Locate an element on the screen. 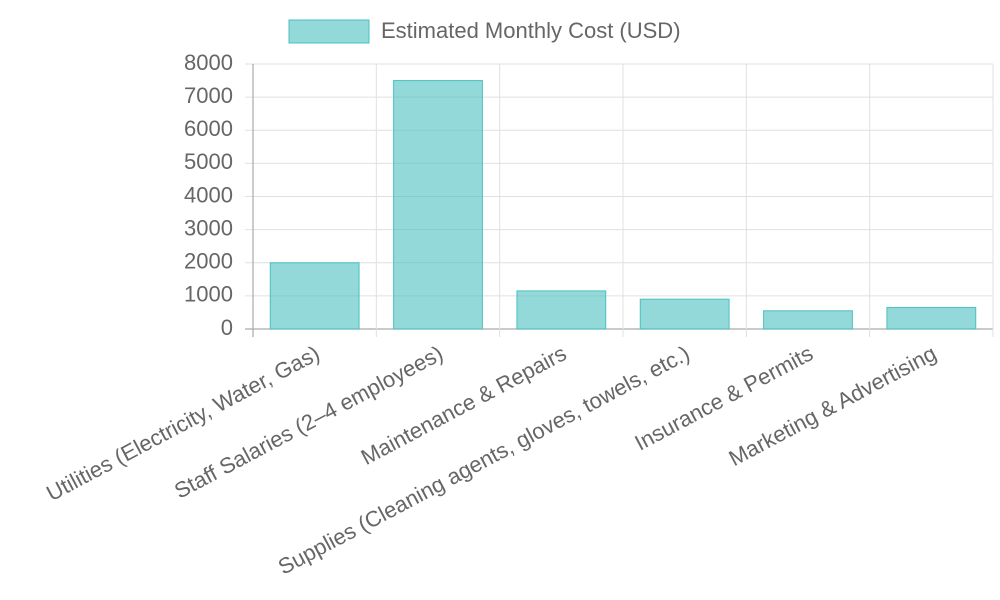  y-tick-label: 4000 is located at coordinates (208, 194).